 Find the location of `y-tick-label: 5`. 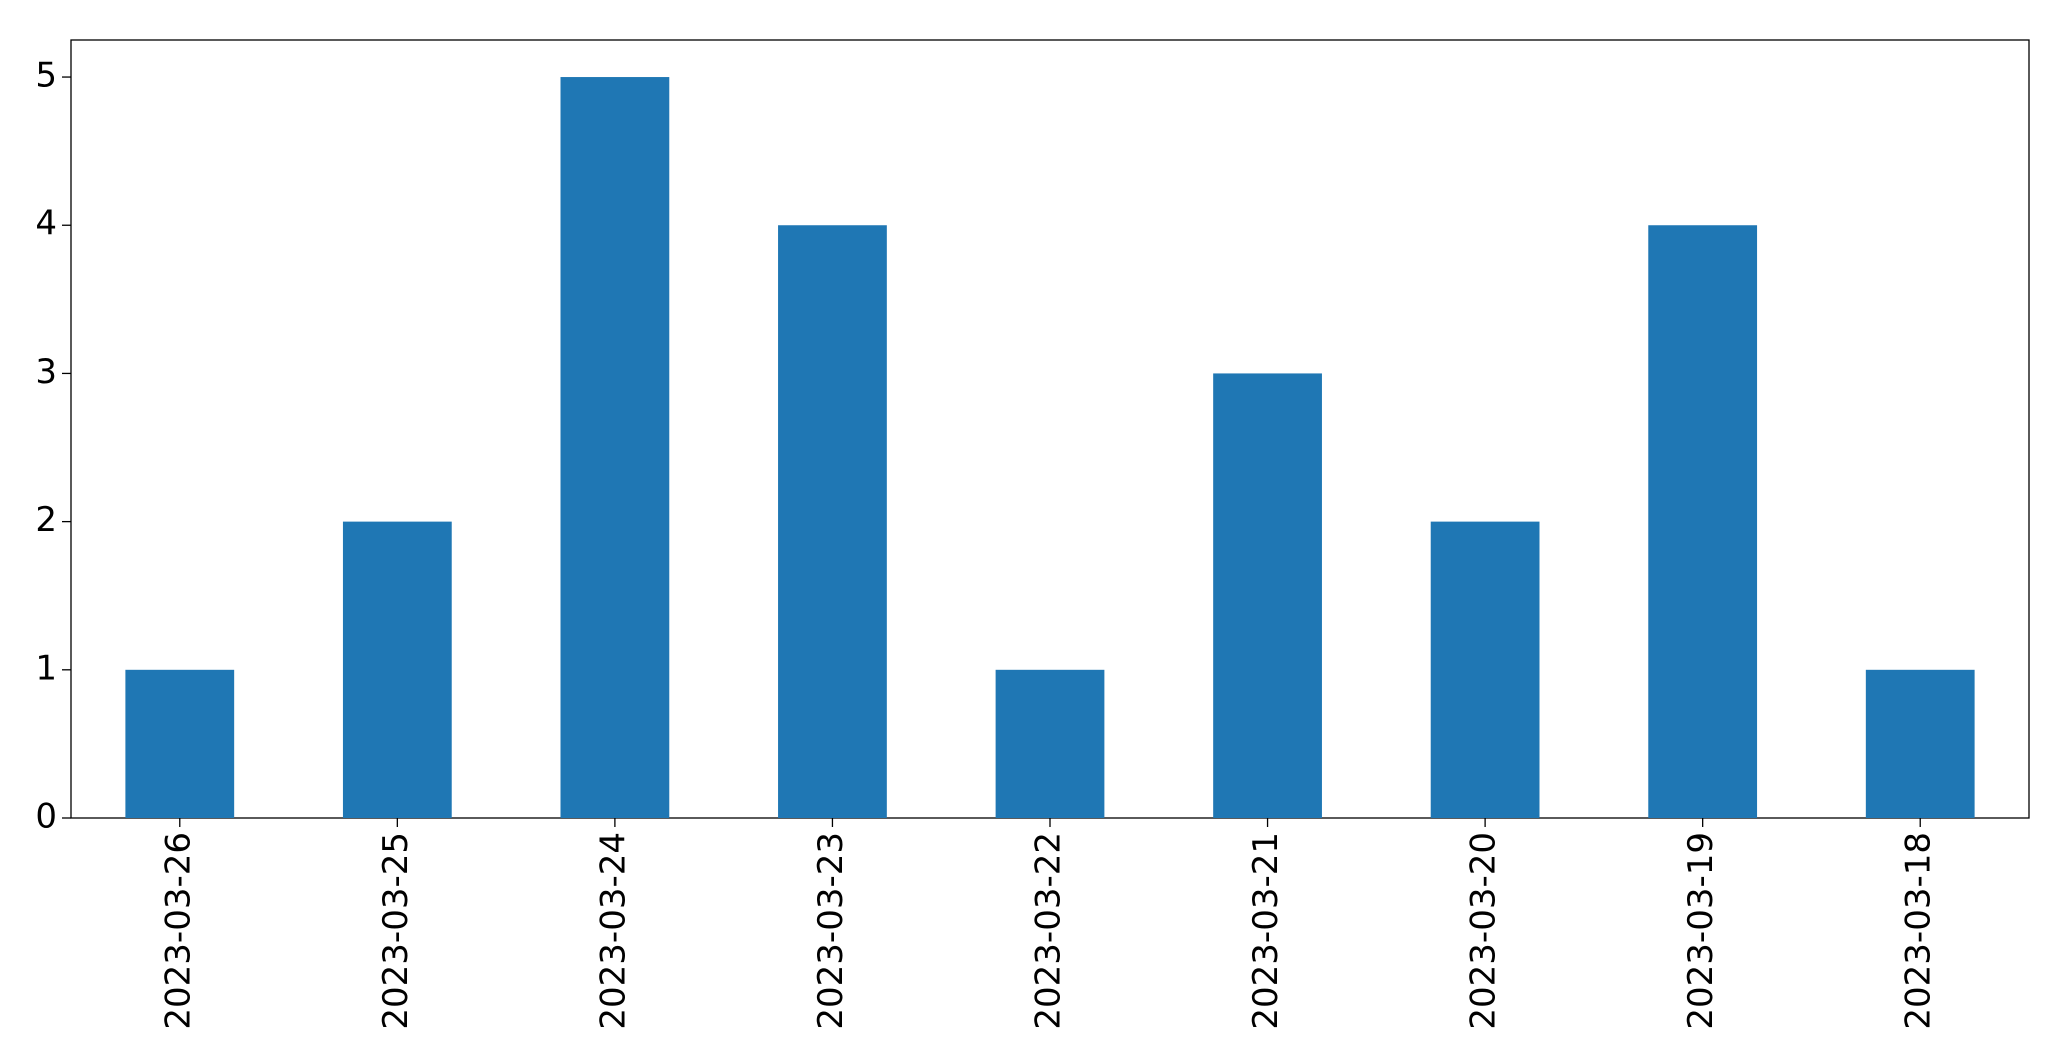

y-tick-label: 5 is located at coordinates (46, 76).